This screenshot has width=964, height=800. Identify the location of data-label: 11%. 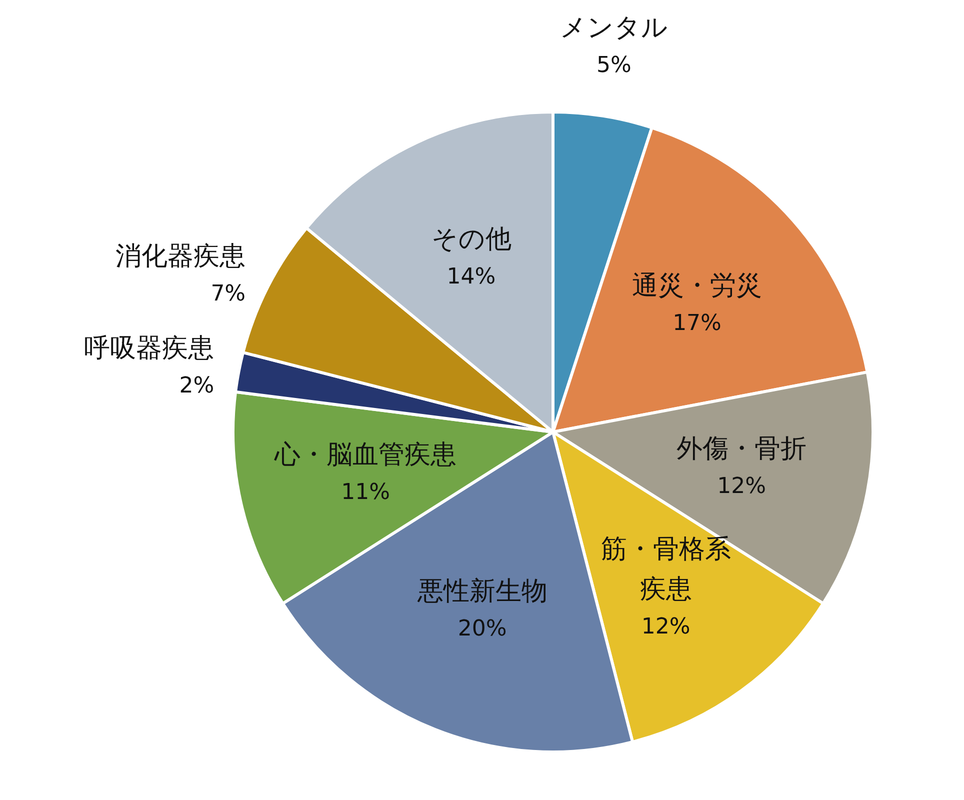
(365, 492).